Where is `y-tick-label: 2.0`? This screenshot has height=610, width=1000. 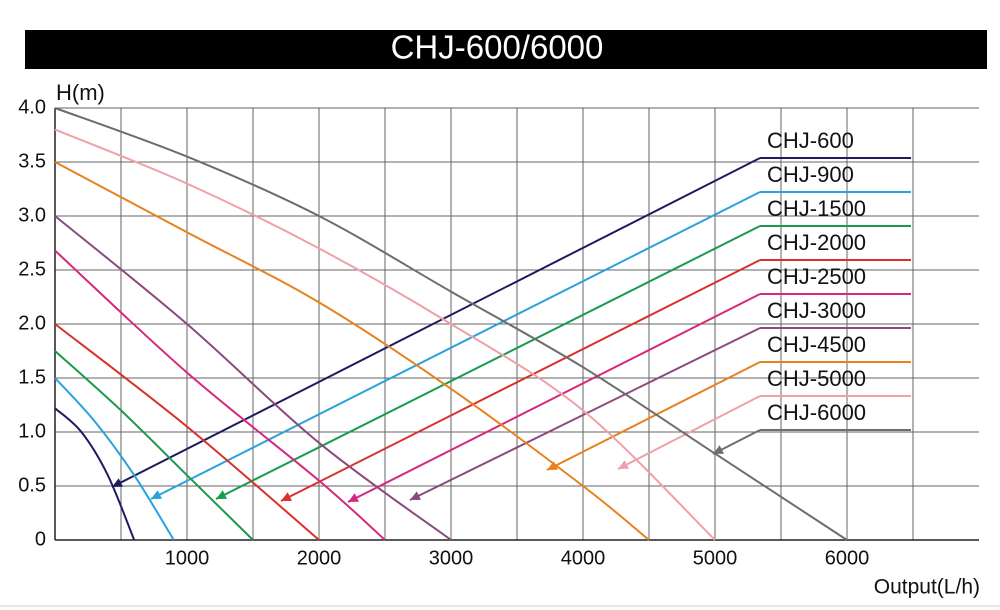
y-tick-label: 2.0 is located at coordinates (32, 323).